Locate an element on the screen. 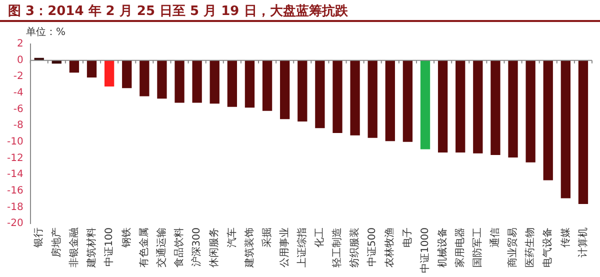 This screenshot has width=600, height=277. x-tick-label: 医药生物 is located at coordinates (530, 248).